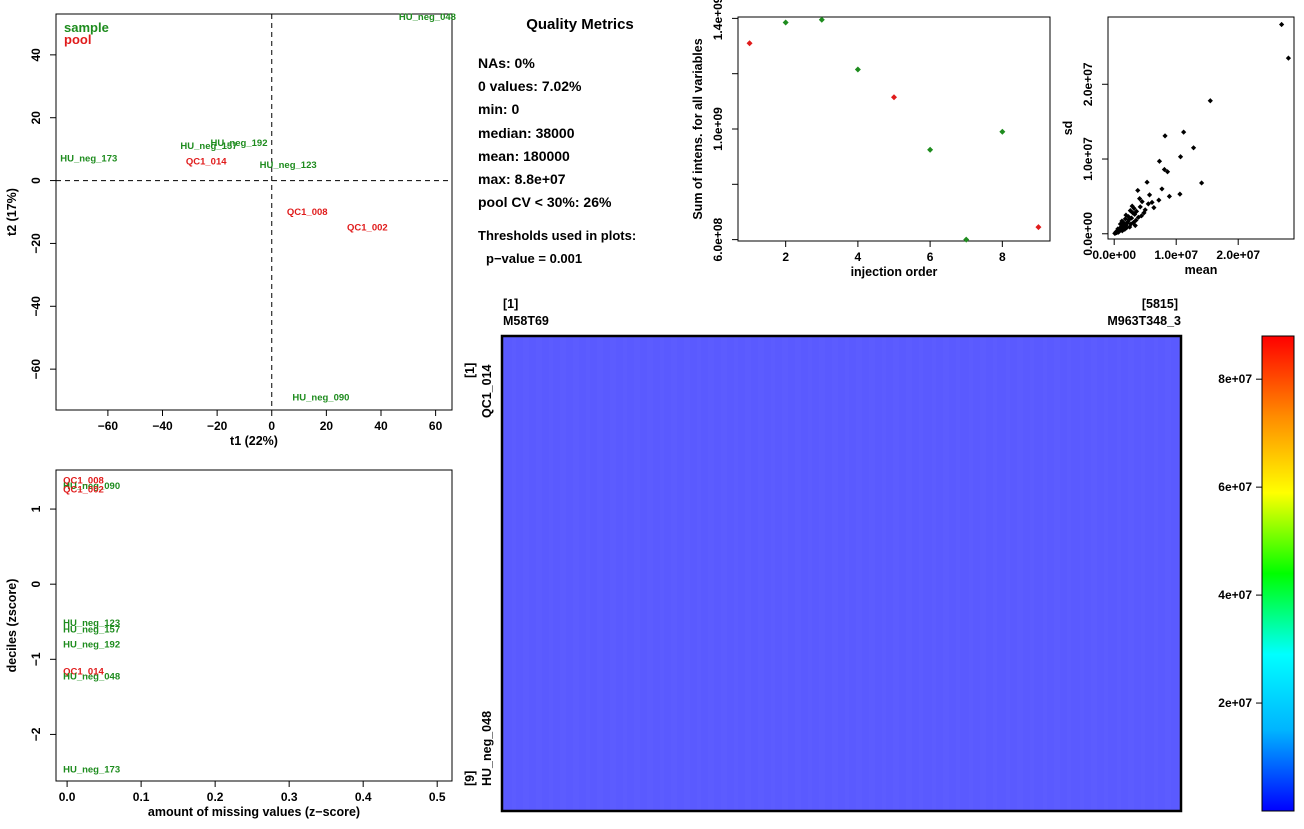 Image resolution: width=1304 pixels, height=829 pixels. I want to click on x-tick-label: 0, so click(271, 426).